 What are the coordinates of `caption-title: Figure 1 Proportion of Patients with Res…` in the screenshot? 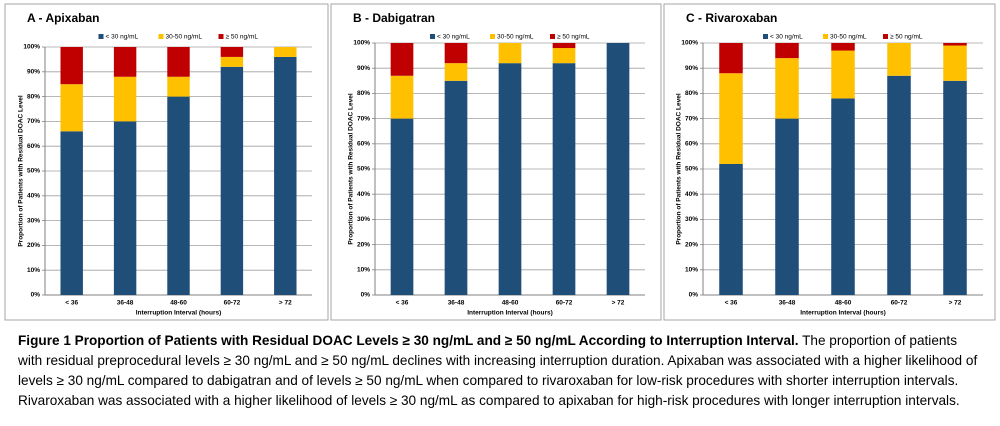 It's located at (408, 340).